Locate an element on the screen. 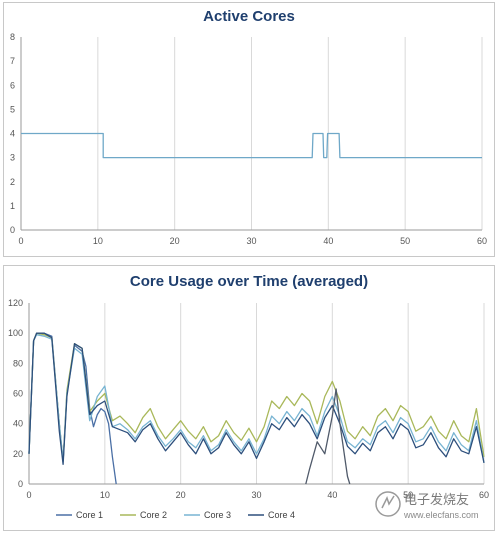 Image resolution: width=500 pixels, height=534 pixels. chart-title: Active Cores is located at coordinates (249, 16).